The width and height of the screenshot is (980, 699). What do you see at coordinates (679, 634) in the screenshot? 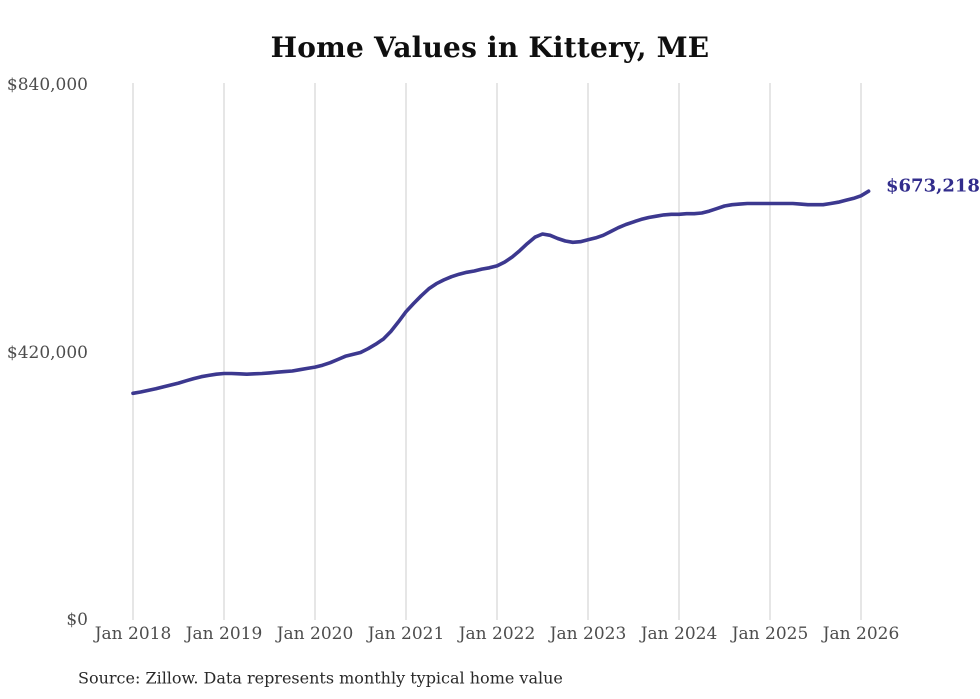
I see `x-tick-label: Jan 2024` at bounding box center [679, 634].